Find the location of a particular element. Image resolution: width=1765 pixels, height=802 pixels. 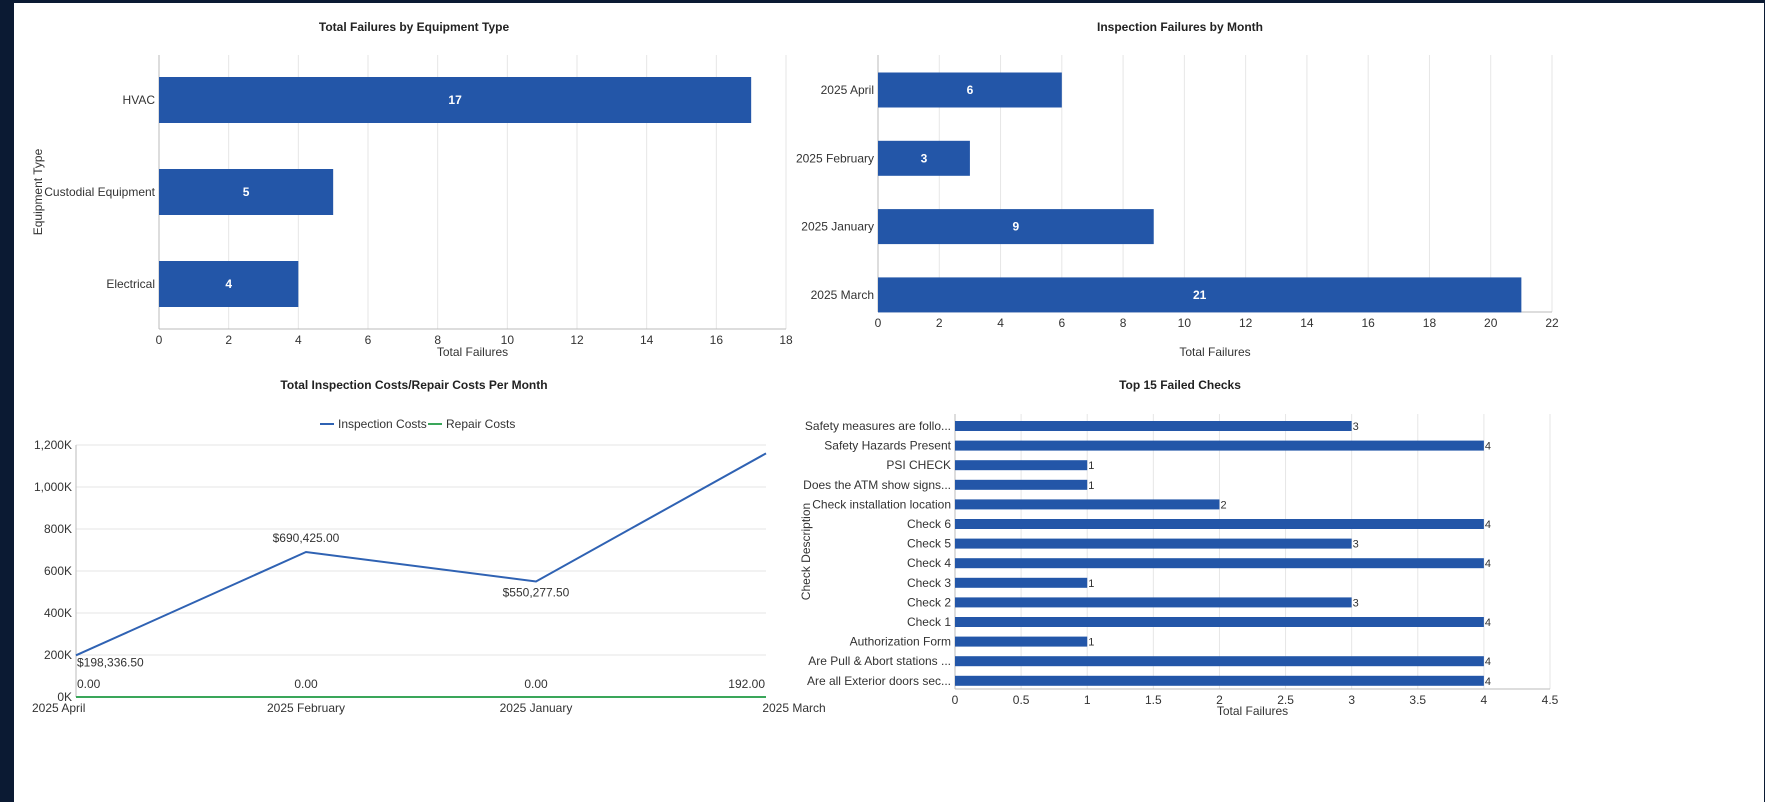

category-label: Check 3 is located at coordinates (929, 583).